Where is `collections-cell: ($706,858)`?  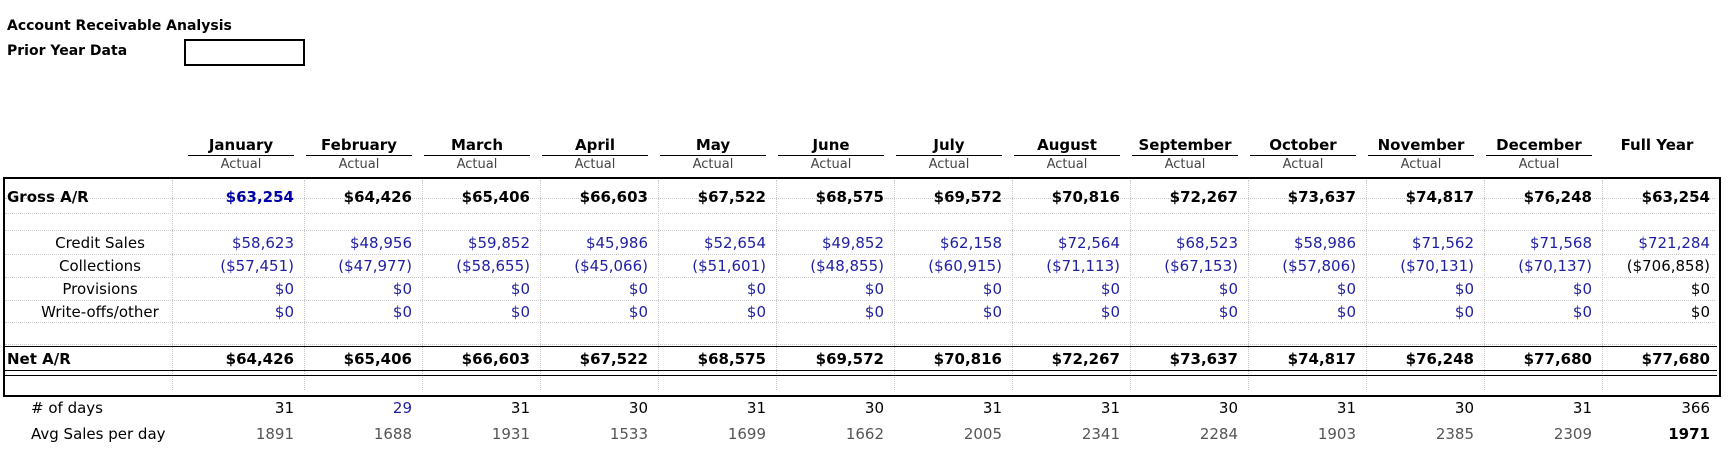 collections-cell: ($706,858) is located at coordinates (1668, 266).